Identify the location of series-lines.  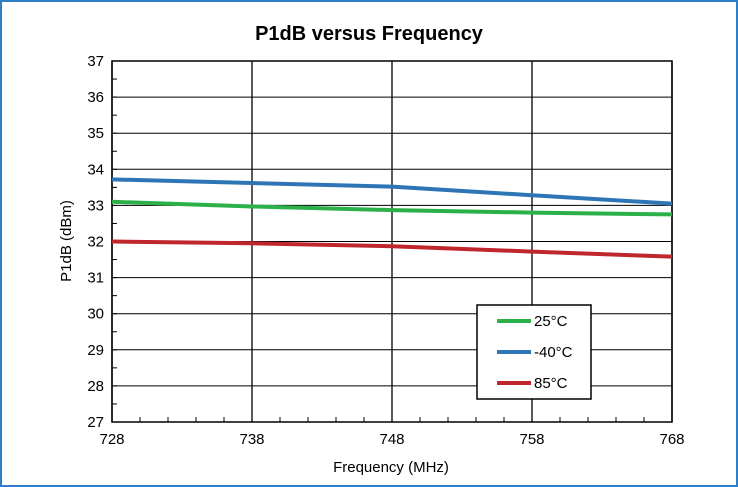
(392, 218).